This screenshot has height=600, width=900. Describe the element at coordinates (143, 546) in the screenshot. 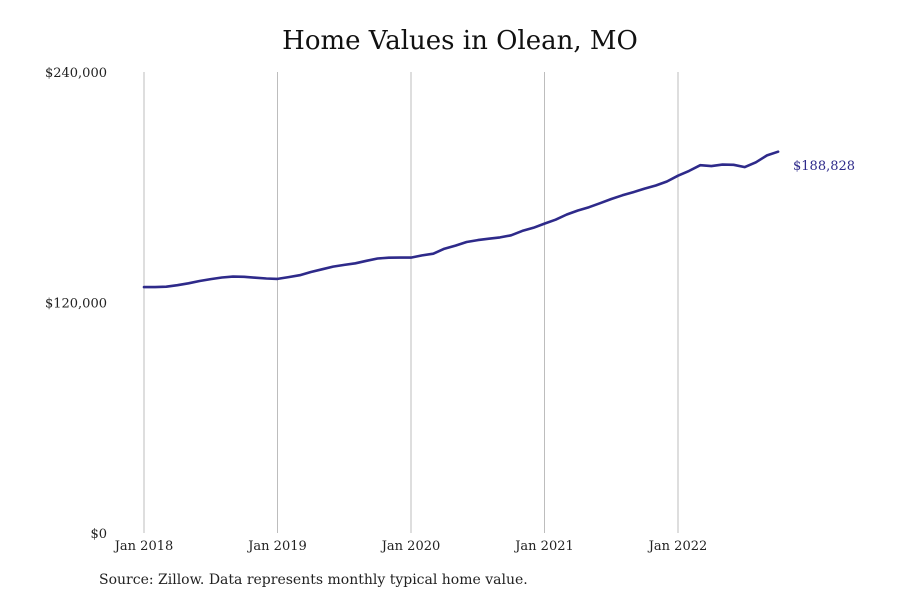

I see `x-tick-label: Jan 2018` at that location.